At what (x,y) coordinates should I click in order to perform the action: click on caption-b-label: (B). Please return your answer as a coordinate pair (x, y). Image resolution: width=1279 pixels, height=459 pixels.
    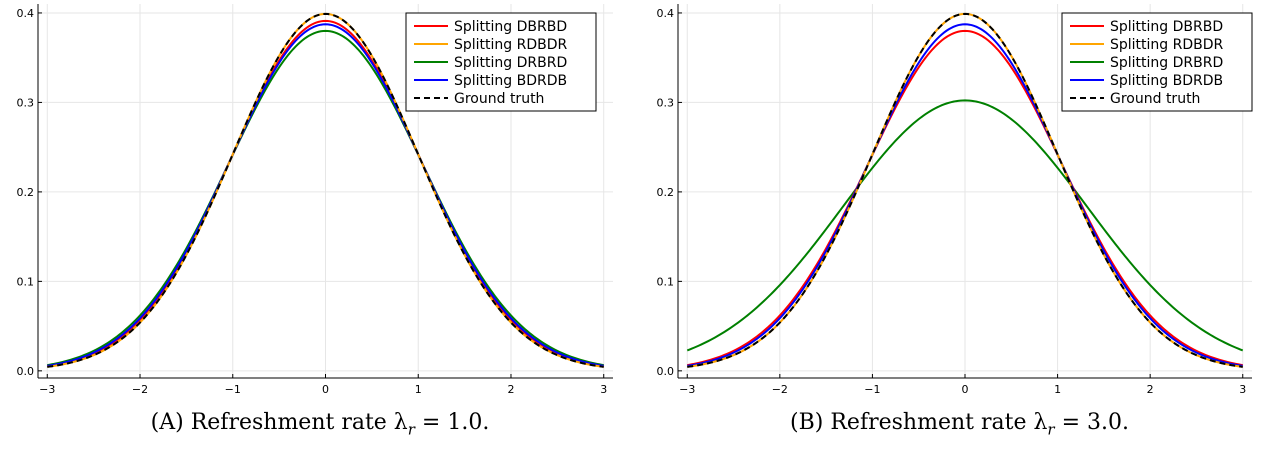
    Looking at the image, I should click on (807, 422).